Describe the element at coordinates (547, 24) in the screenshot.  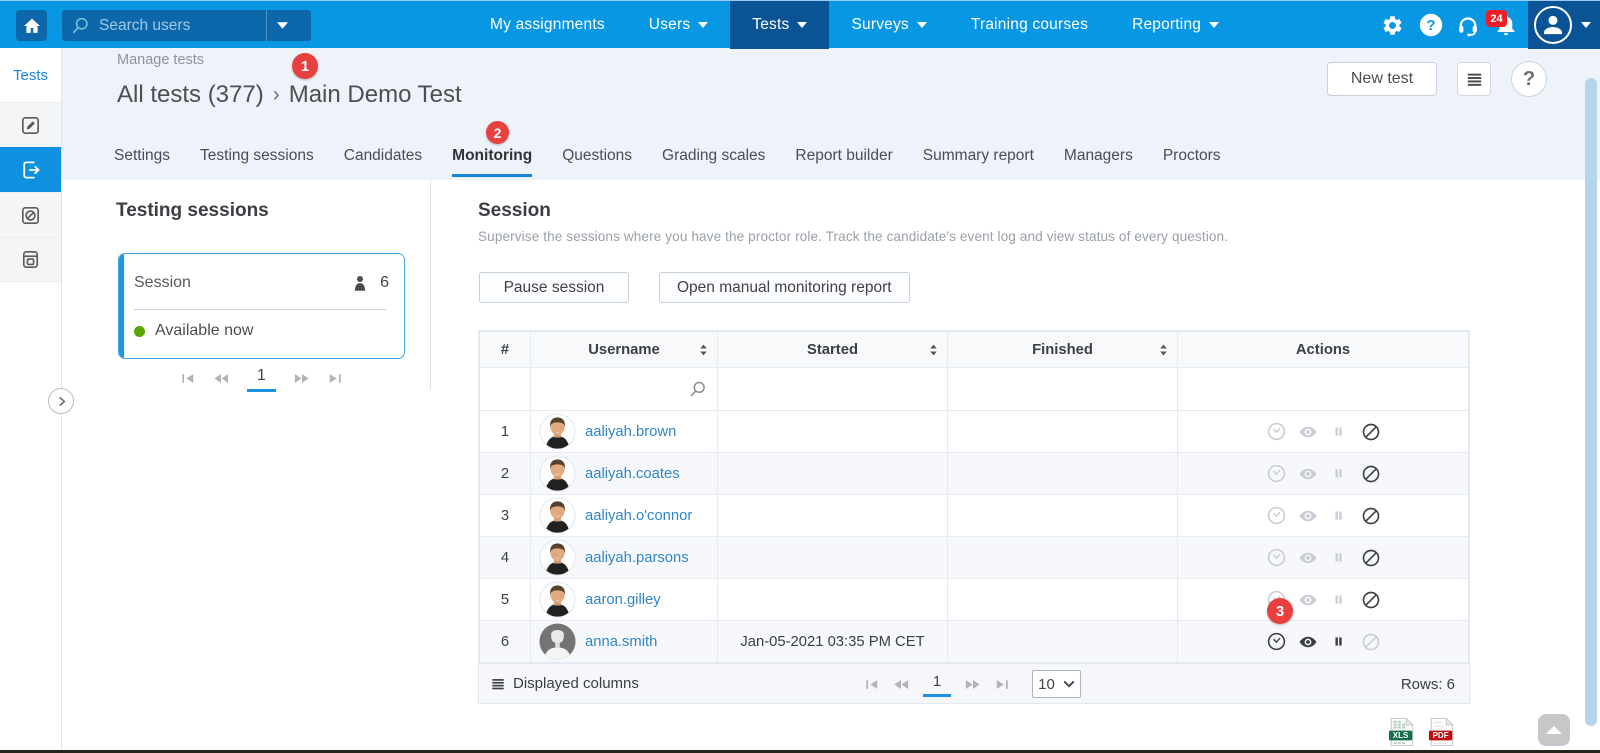
I see `menu-item-my-assignments: My assignments` at that location.